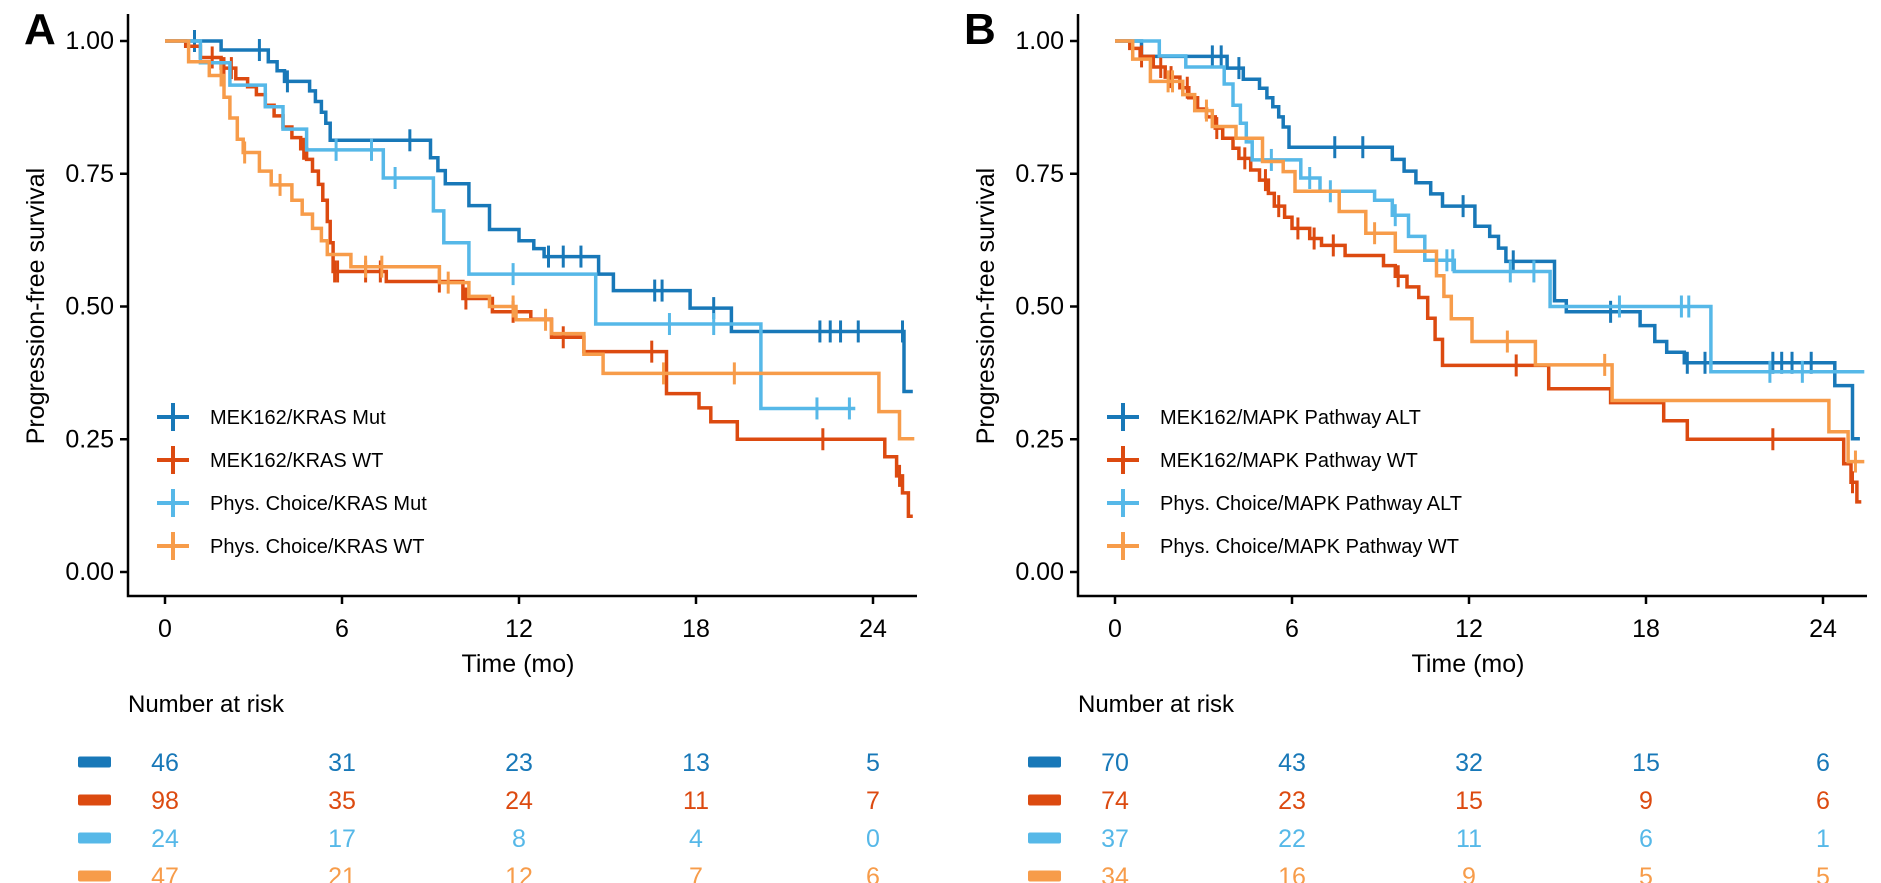 The image size is (1881, 883). Describe the element at coordinates (342, 873) in the screenshot. I see `risk-count: 21` at that location.